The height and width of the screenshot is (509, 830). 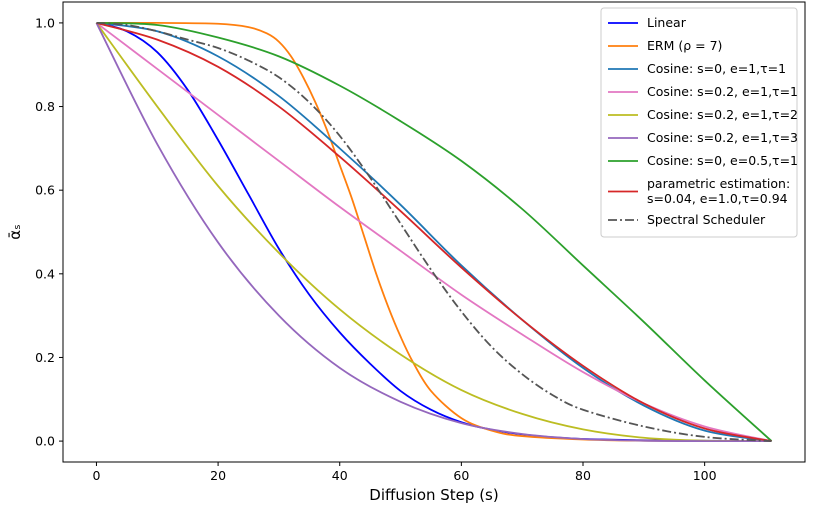 What do you see at coordinates (404, 472) in the screenshot?
I see `x-axis-ticks: 0 20 40 60 80 100` at bounding box center [404, 472].